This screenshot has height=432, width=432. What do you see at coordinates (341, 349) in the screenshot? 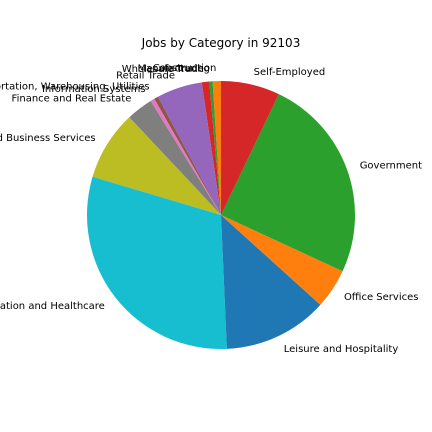
I see `slice-label-leisure-and-hospitality: Leisure and Hospitality` at bounding box center [341, 349].